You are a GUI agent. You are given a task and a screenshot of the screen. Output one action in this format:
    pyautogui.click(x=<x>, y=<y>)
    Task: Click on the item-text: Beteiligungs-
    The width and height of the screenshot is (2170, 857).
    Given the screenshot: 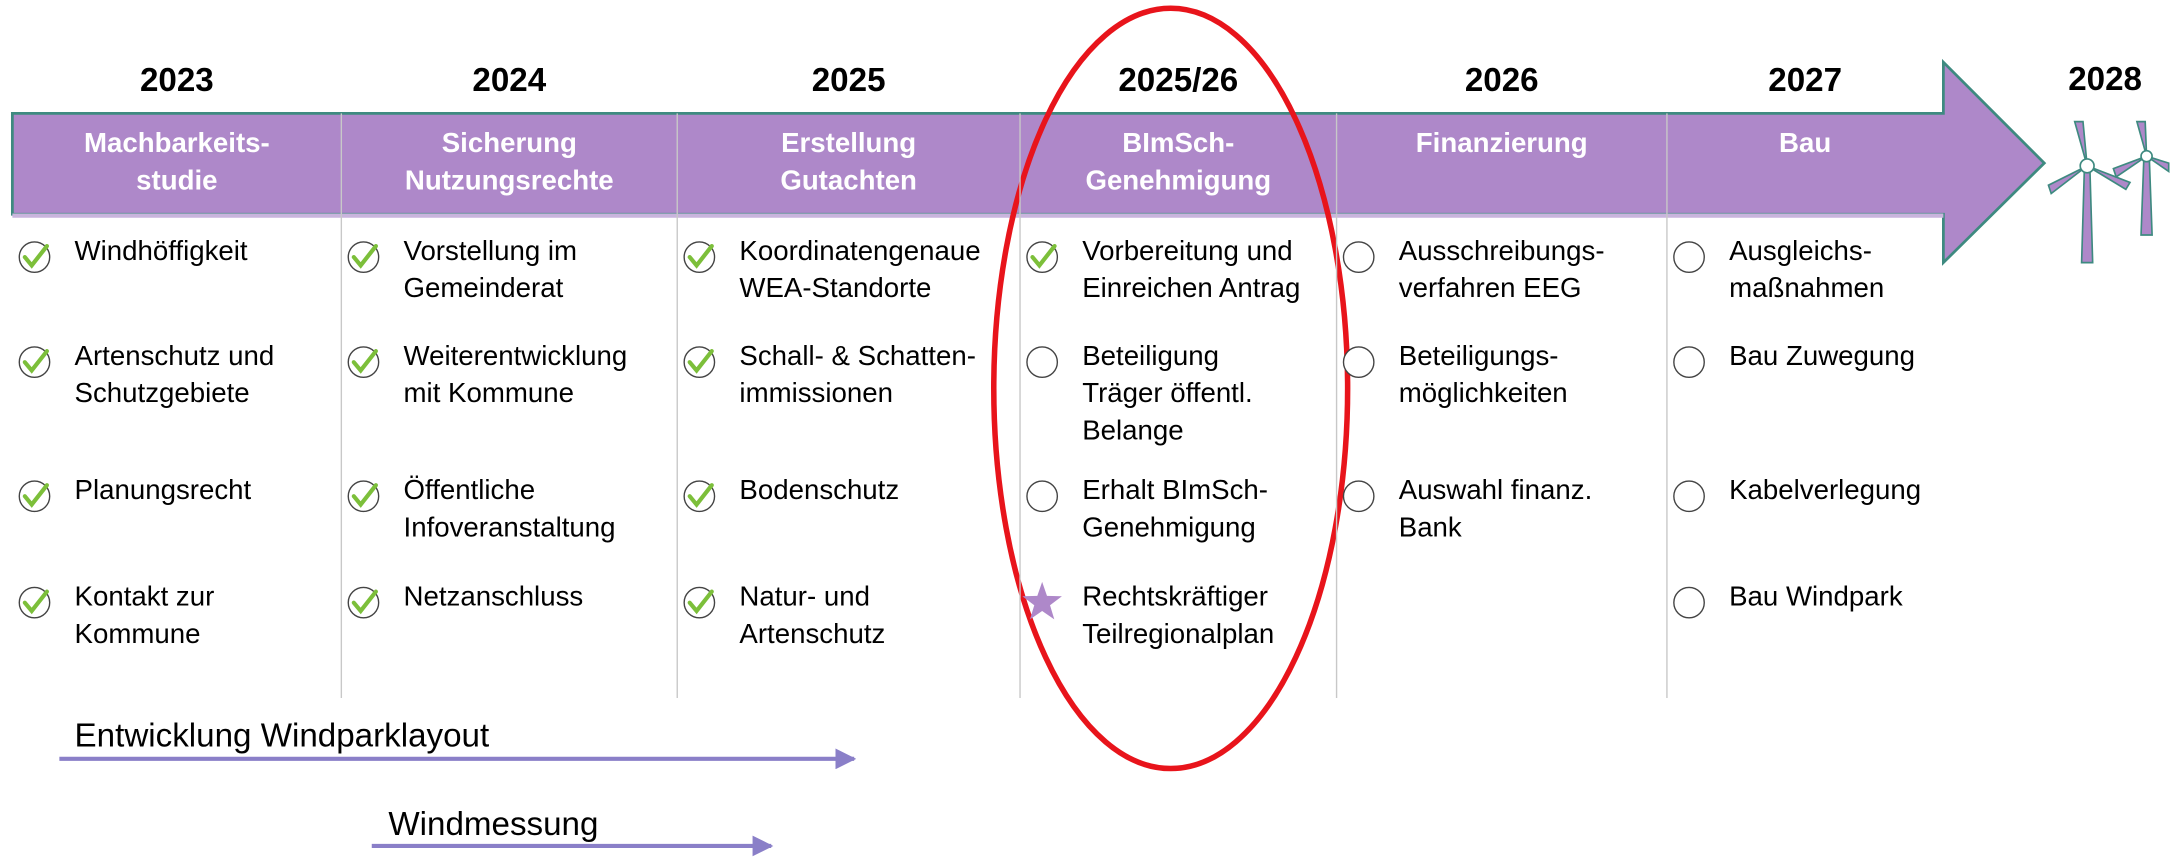 What is the action you would take?
    pyautogui.click(x=1479, y=355)
    